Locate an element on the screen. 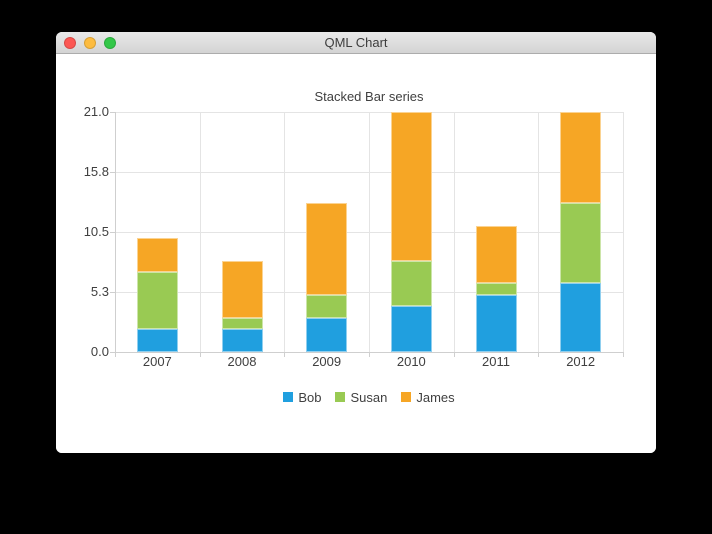 The height and width of the screenshot is (534, 712). bar-segment-susan-2008 is located at coordinates (242, 323).